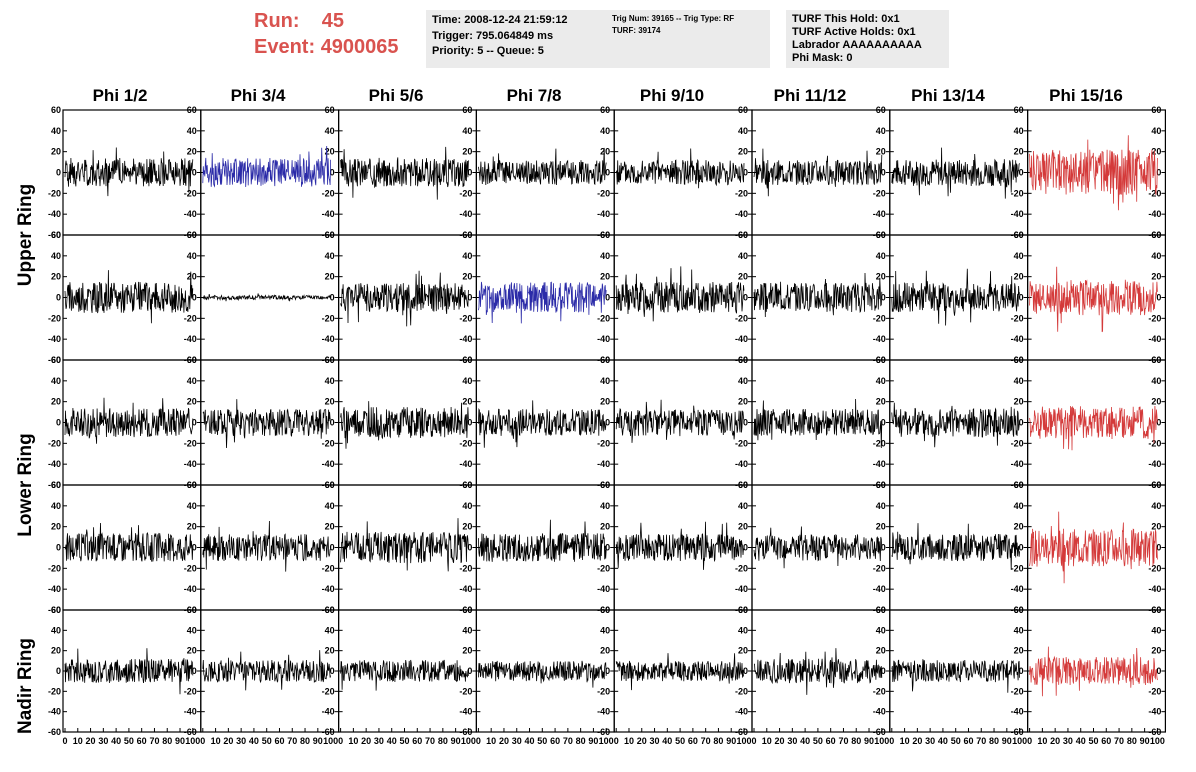 Image resolution: width=1196 pixels, height=772 pixels. Describe the element at coordinates (672, 95) in the screenshot. I see `phi-label-5: Phi 9/10` at that location.